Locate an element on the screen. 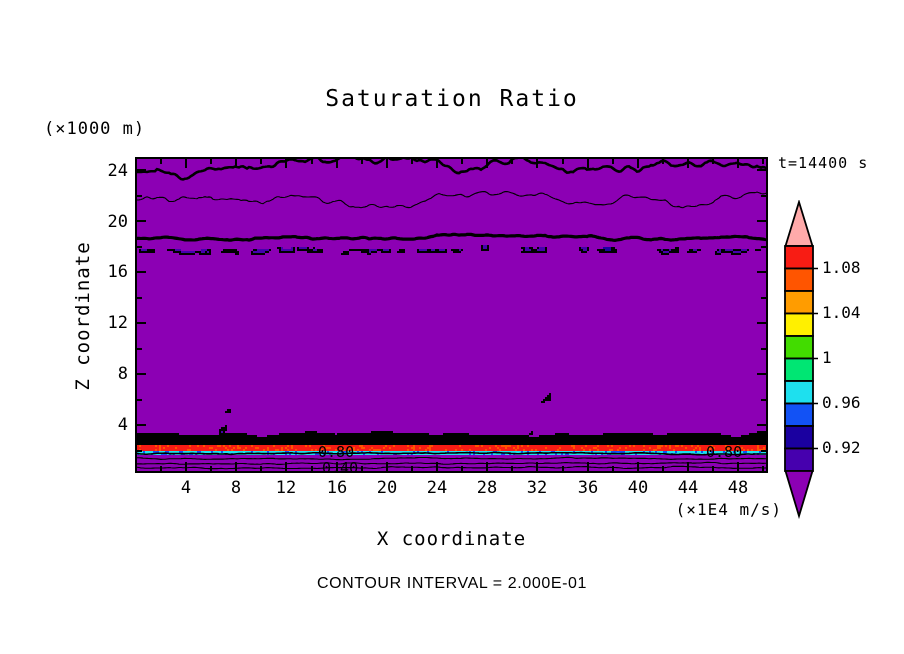 The height and width of the screenshot is (654, 904). contour-label-040: 0.40 is located at coordinates (340, 468).